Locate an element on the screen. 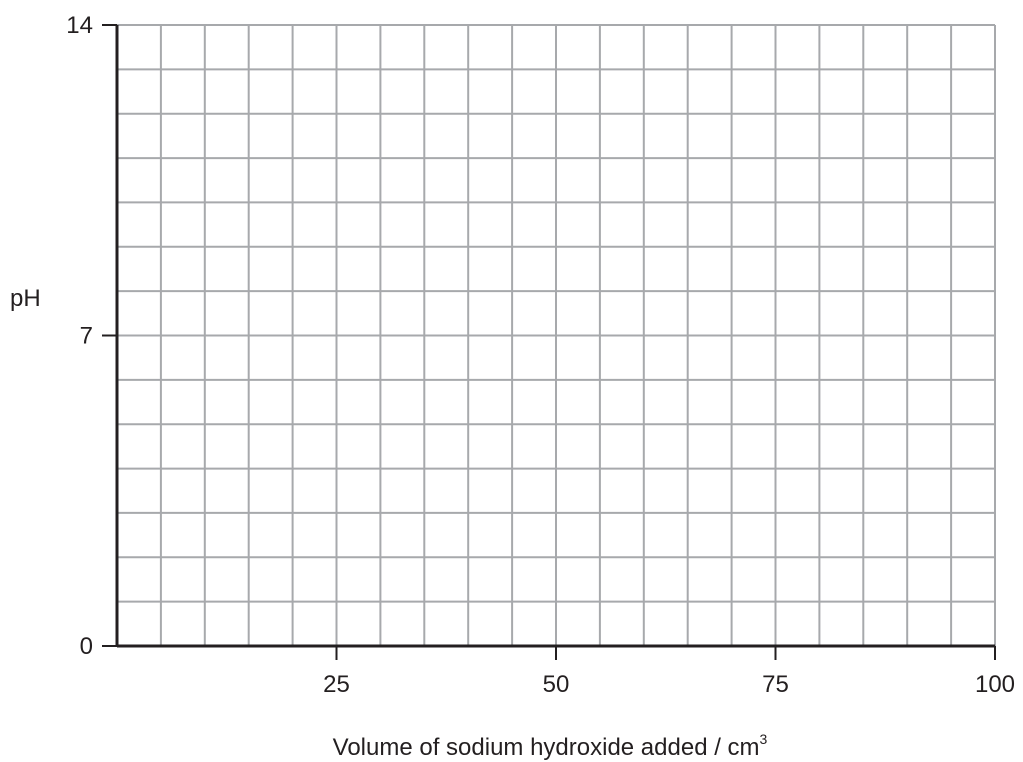  x-axis-title: Volume of sodium hydroxide added / cm3 is located at coordinates (550, 746).